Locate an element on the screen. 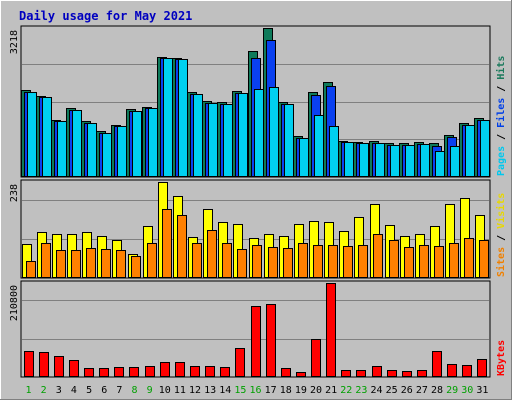 The height and width of the screenshot is (400, 512). day-label-24: 24 is located at coordinates (377, 390).